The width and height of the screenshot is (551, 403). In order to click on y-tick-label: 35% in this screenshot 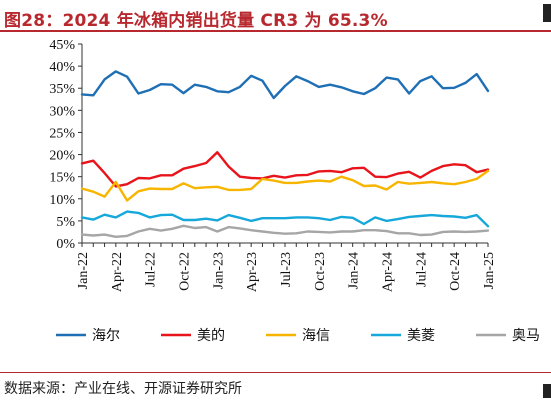, I will do `click(62, 89)`.